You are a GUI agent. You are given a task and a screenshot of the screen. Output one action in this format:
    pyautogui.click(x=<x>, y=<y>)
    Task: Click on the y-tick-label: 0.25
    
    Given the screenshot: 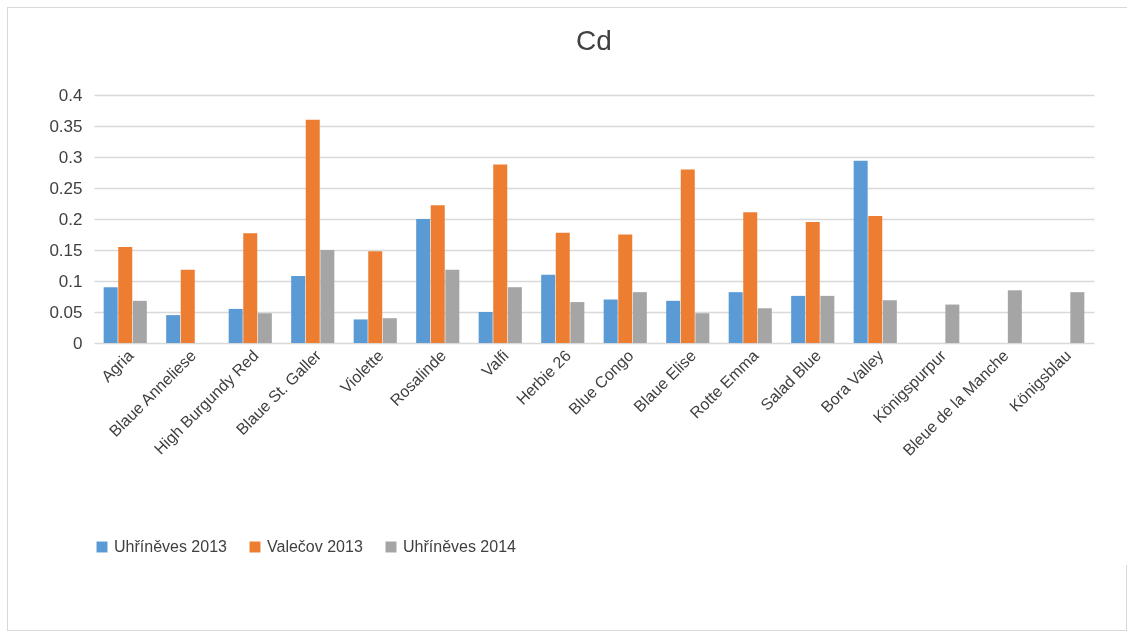 What is the action you would take?
    pyautogui.click(x=66, y=188)
    